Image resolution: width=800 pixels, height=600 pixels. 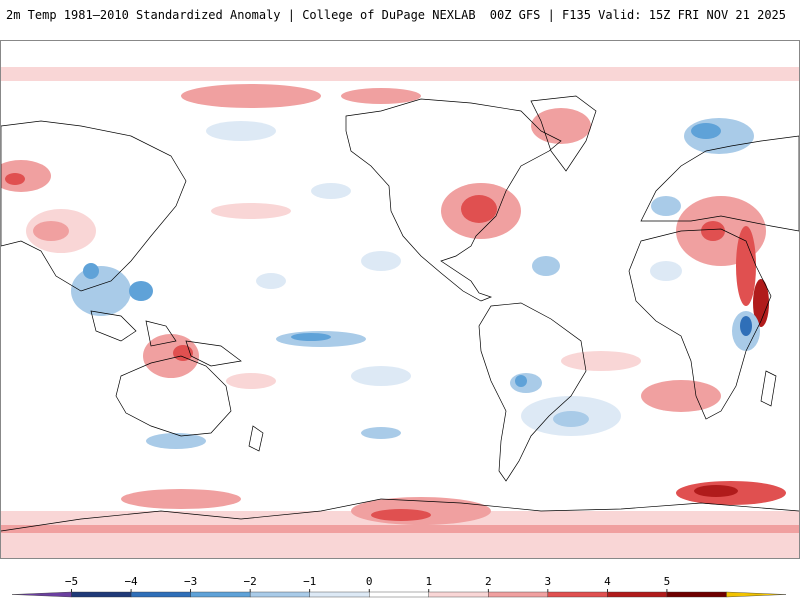 I want to click on colorbar-tick-label: 4, so click(x=607, y=581).